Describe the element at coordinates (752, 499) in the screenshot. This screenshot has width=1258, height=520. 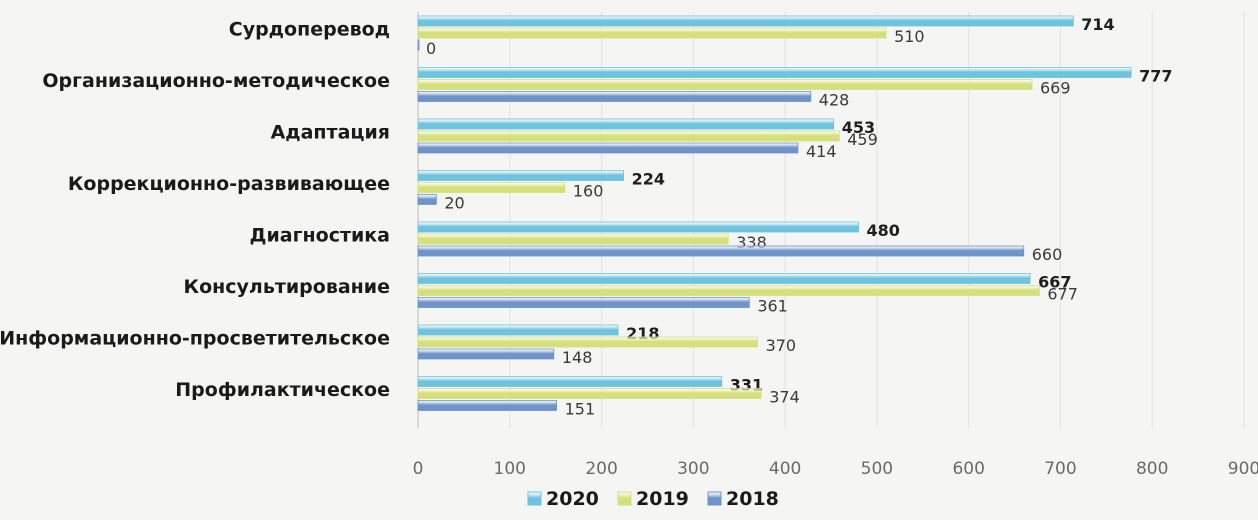
I see `legend-label: 2018` at that location.